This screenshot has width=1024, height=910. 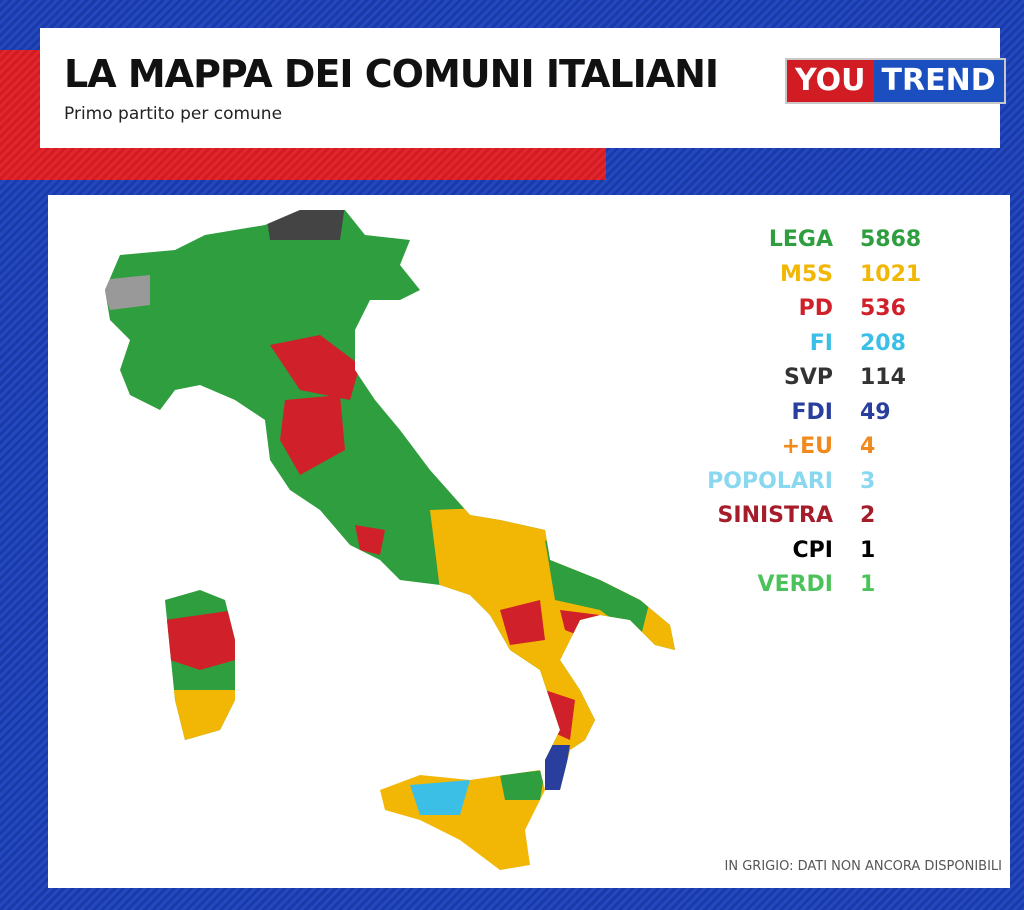 What do you see at coordinates (938, 81) in the screenshot?
I see `logo-trend: TREND` at bounding box center [938, 81].